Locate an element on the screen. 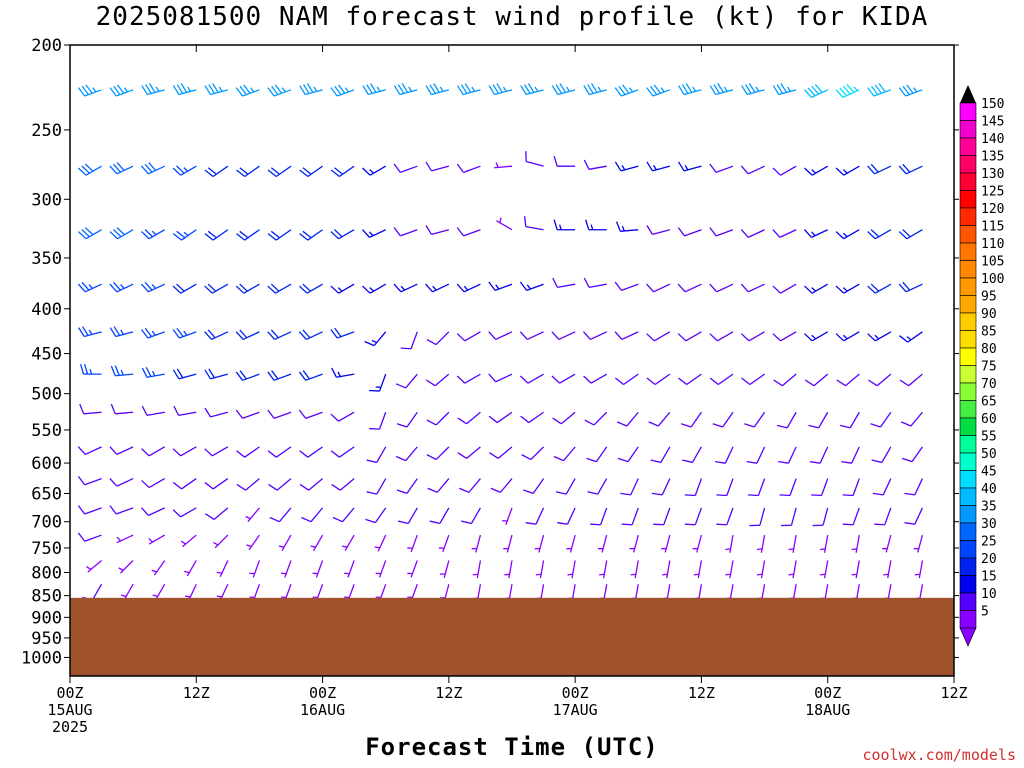  colorbar-label: 110 is located at coordinates (992, 244).